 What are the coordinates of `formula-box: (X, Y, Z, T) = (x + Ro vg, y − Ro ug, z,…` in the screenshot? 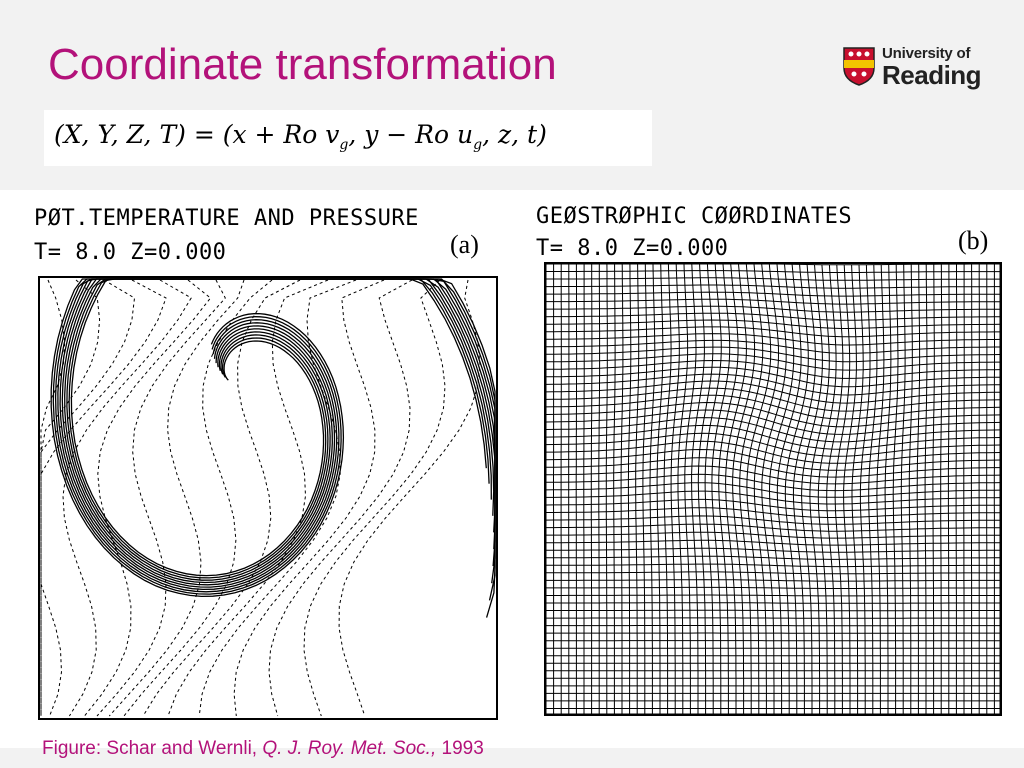 It's located at (348, 138).